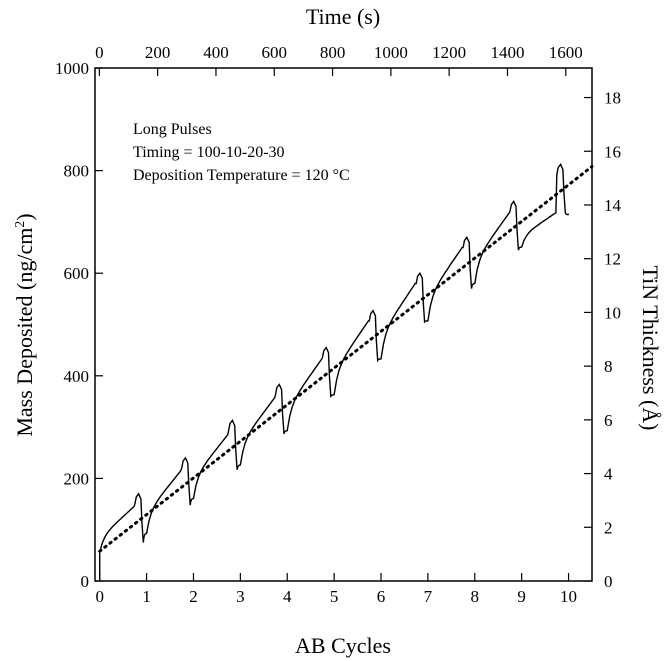 This screenshot has height=661, width=664. What do you see at coordinates (343, 645) in the screenshot?
I see `x-axis-title: AB Cycles` at bounding box center [343, 645].